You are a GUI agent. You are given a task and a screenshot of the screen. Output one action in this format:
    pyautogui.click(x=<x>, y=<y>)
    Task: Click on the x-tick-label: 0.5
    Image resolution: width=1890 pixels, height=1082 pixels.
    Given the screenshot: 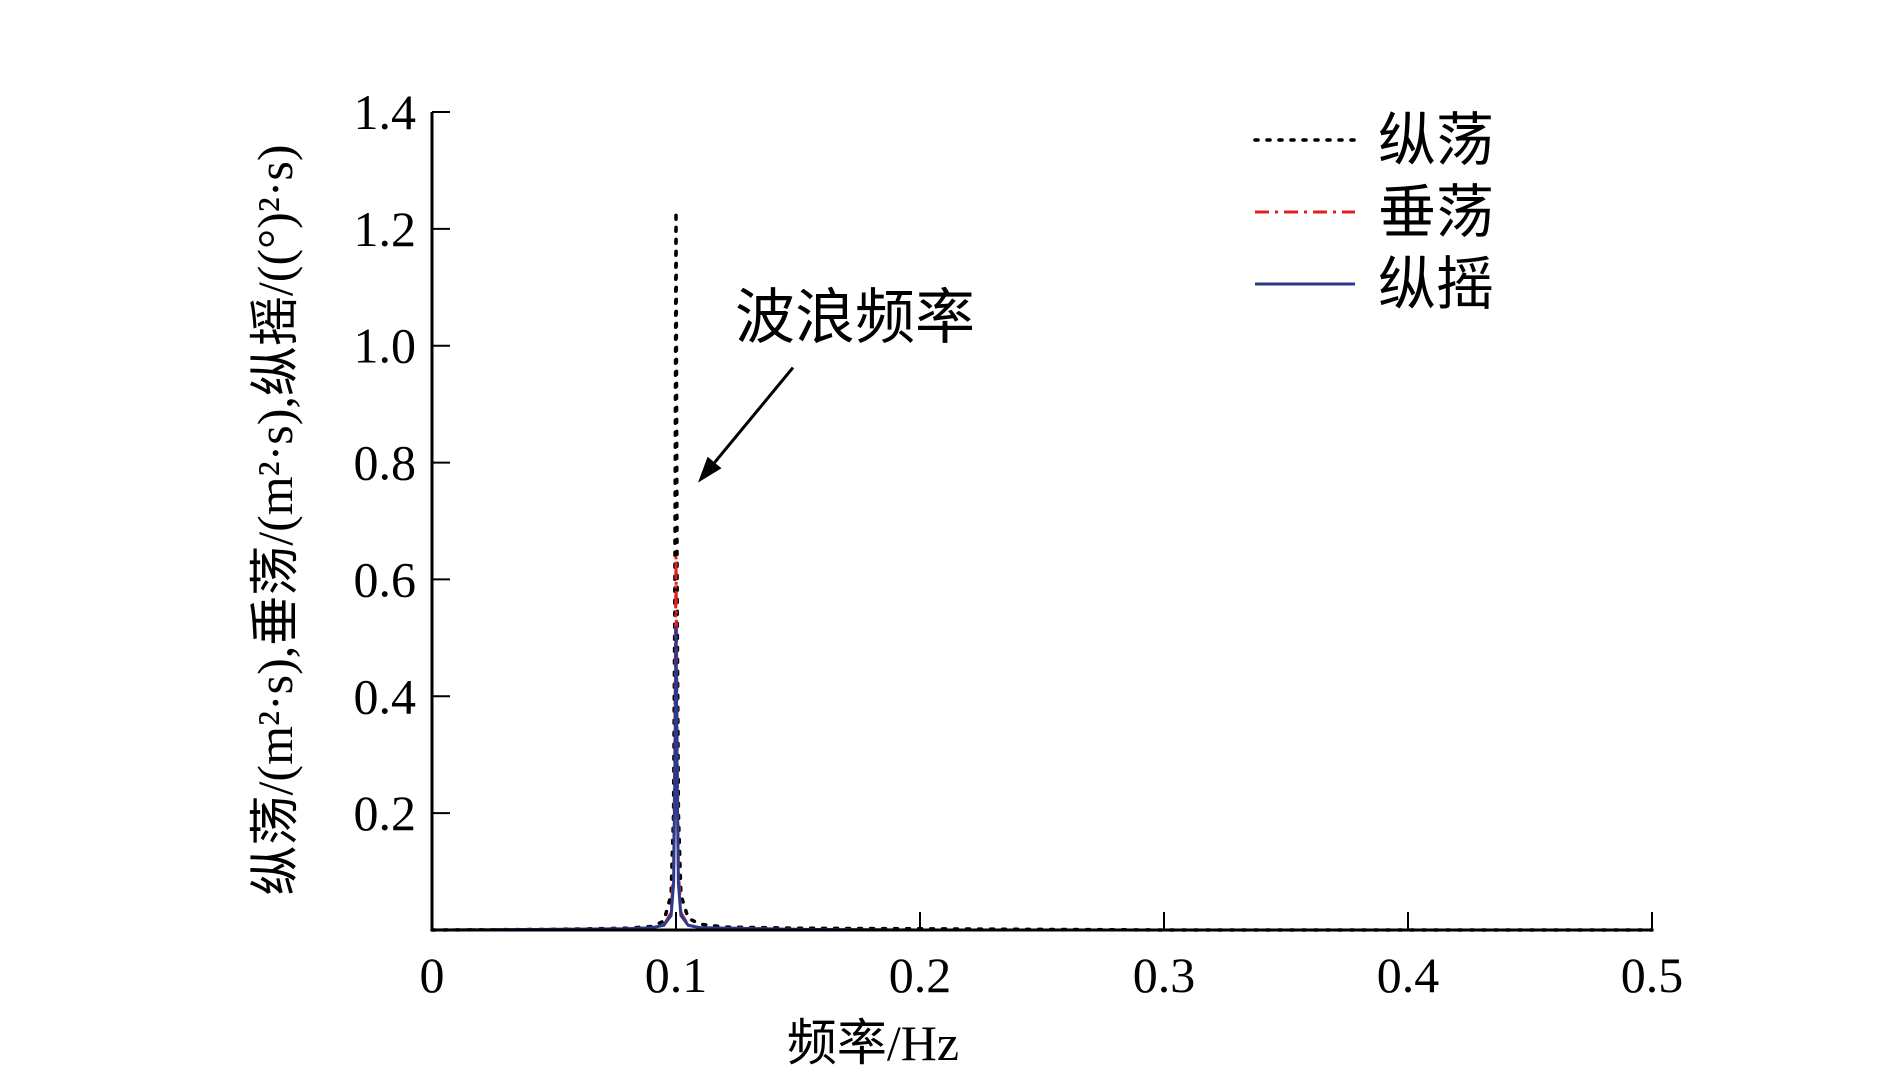 What is the action you would take?
    pyautogui.click(x=1652, y=975)
    